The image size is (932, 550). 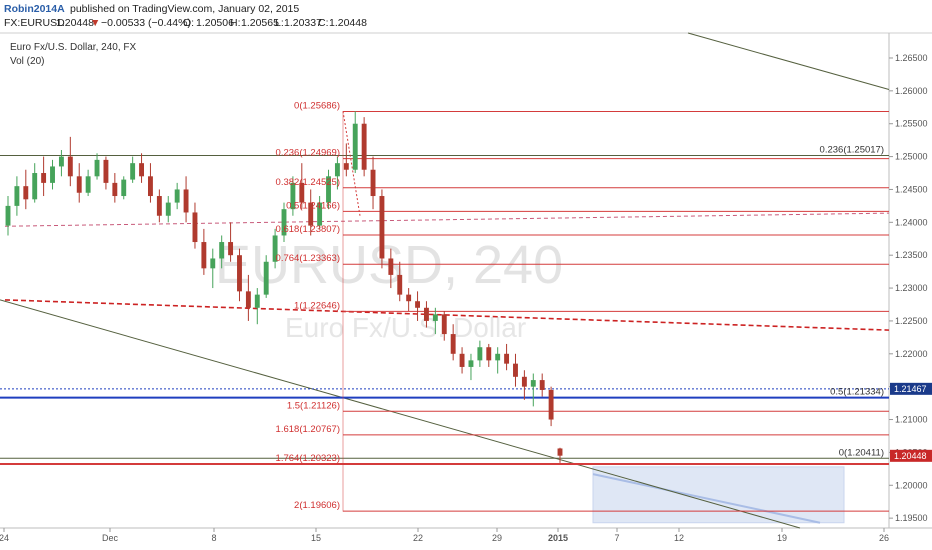 I want to click on fib-label-9: 1.764(1.20323), so click(x=308, y=458).